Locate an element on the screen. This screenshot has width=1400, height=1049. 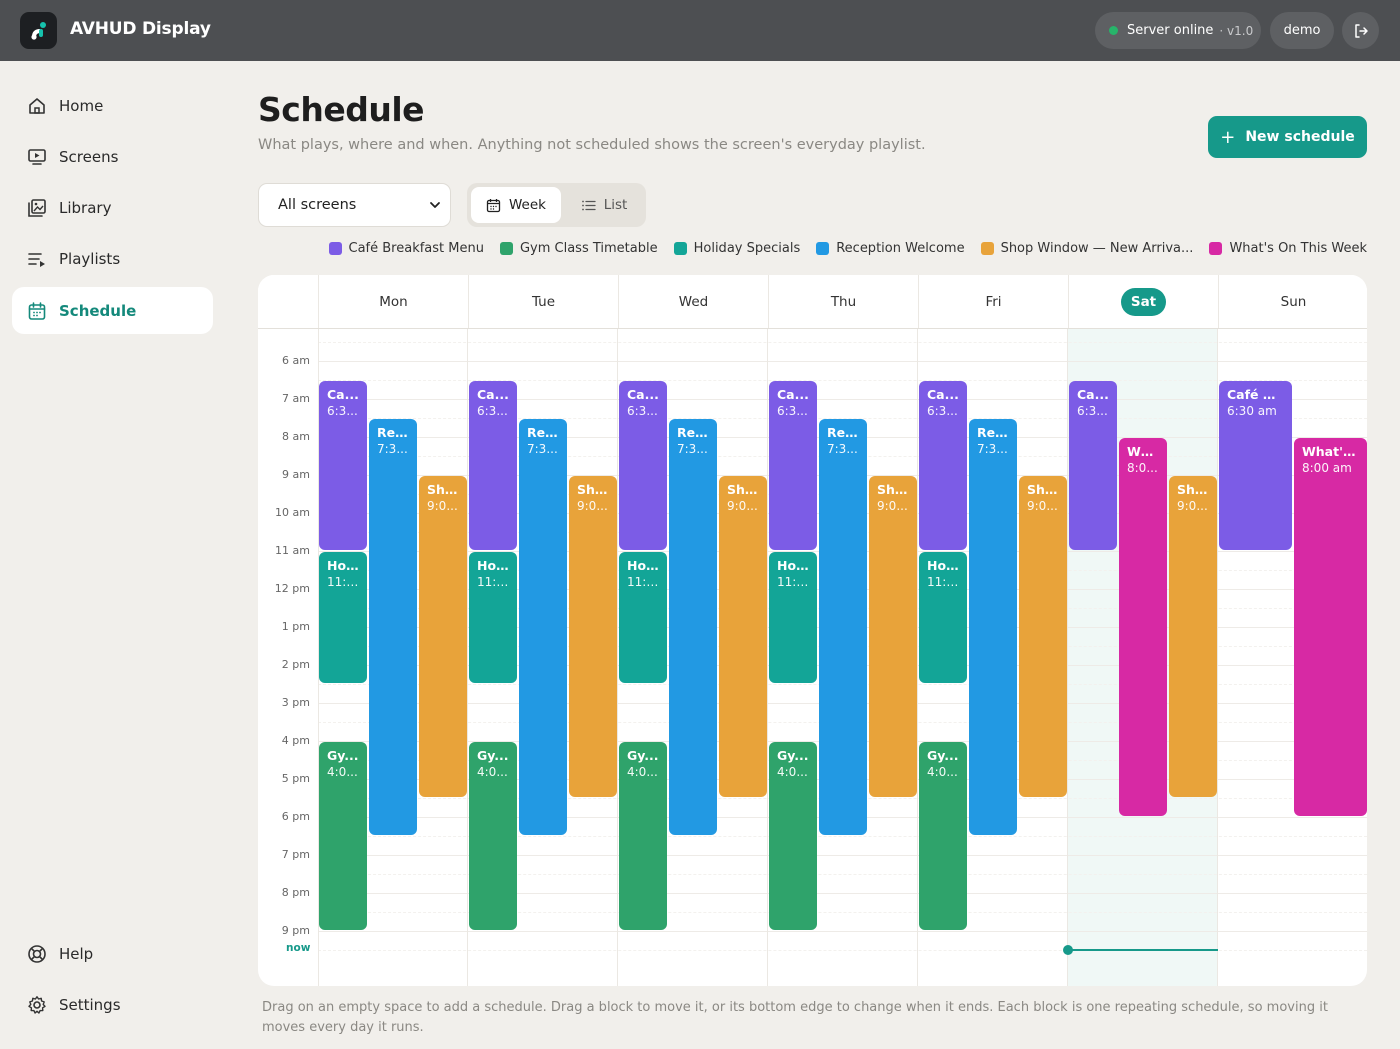
sidebar-item-screens: Screens is located at coordinates (112, 156).